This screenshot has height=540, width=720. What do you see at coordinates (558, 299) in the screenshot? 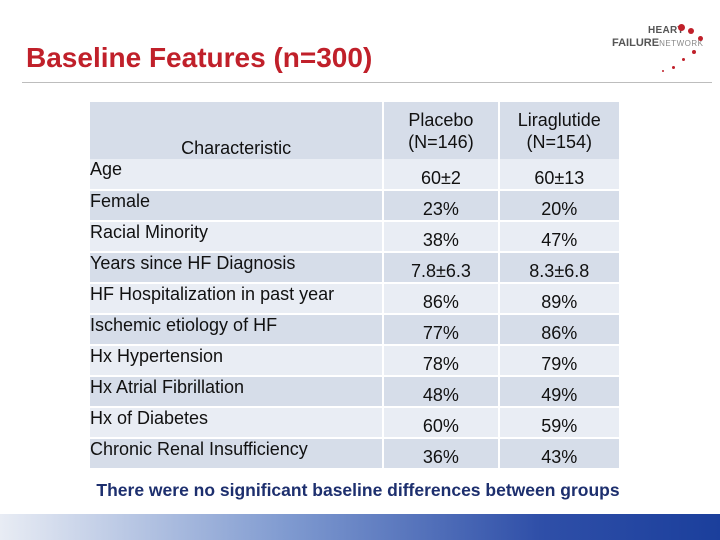
I see `liraglutide-value: 89%` at bounding box center [558, 299].